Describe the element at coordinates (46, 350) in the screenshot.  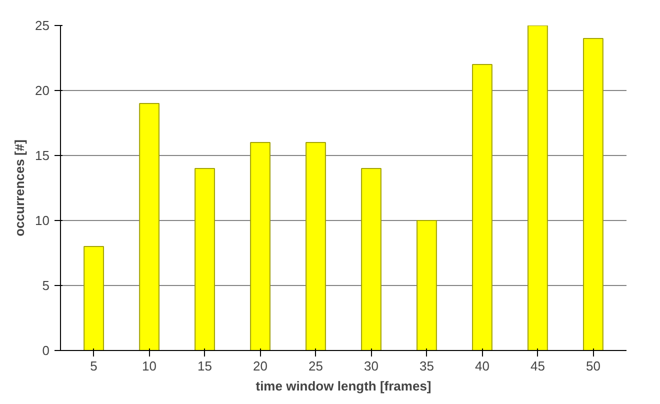
I see `y-tick-label: 0` at that location.